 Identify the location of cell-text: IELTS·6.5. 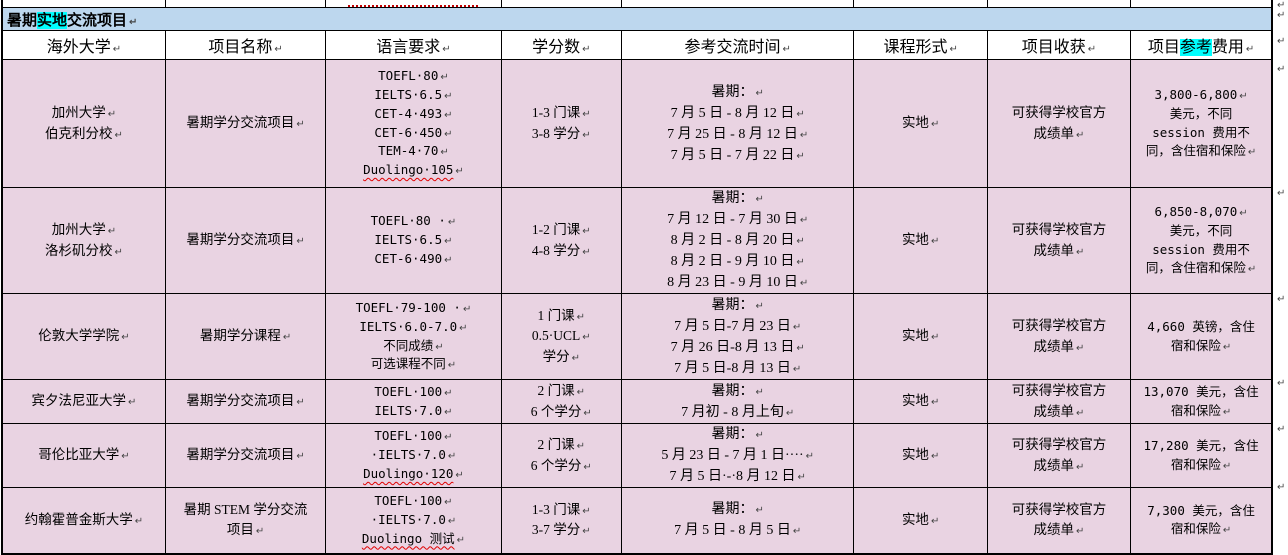
(408, 240).